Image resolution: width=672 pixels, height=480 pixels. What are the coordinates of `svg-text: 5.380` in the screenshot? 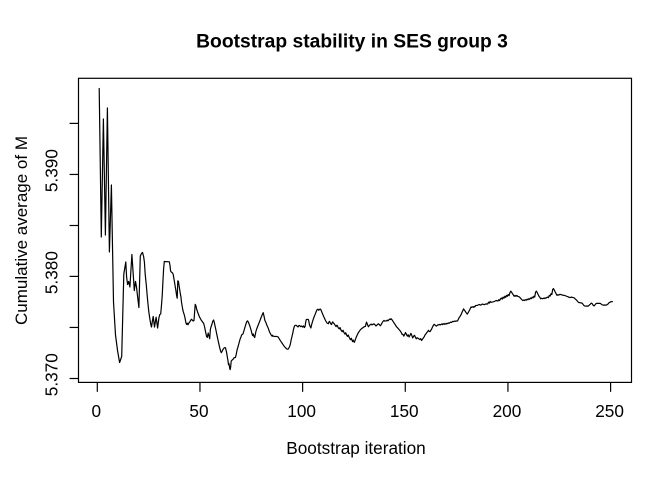 It's located at (52, 272).